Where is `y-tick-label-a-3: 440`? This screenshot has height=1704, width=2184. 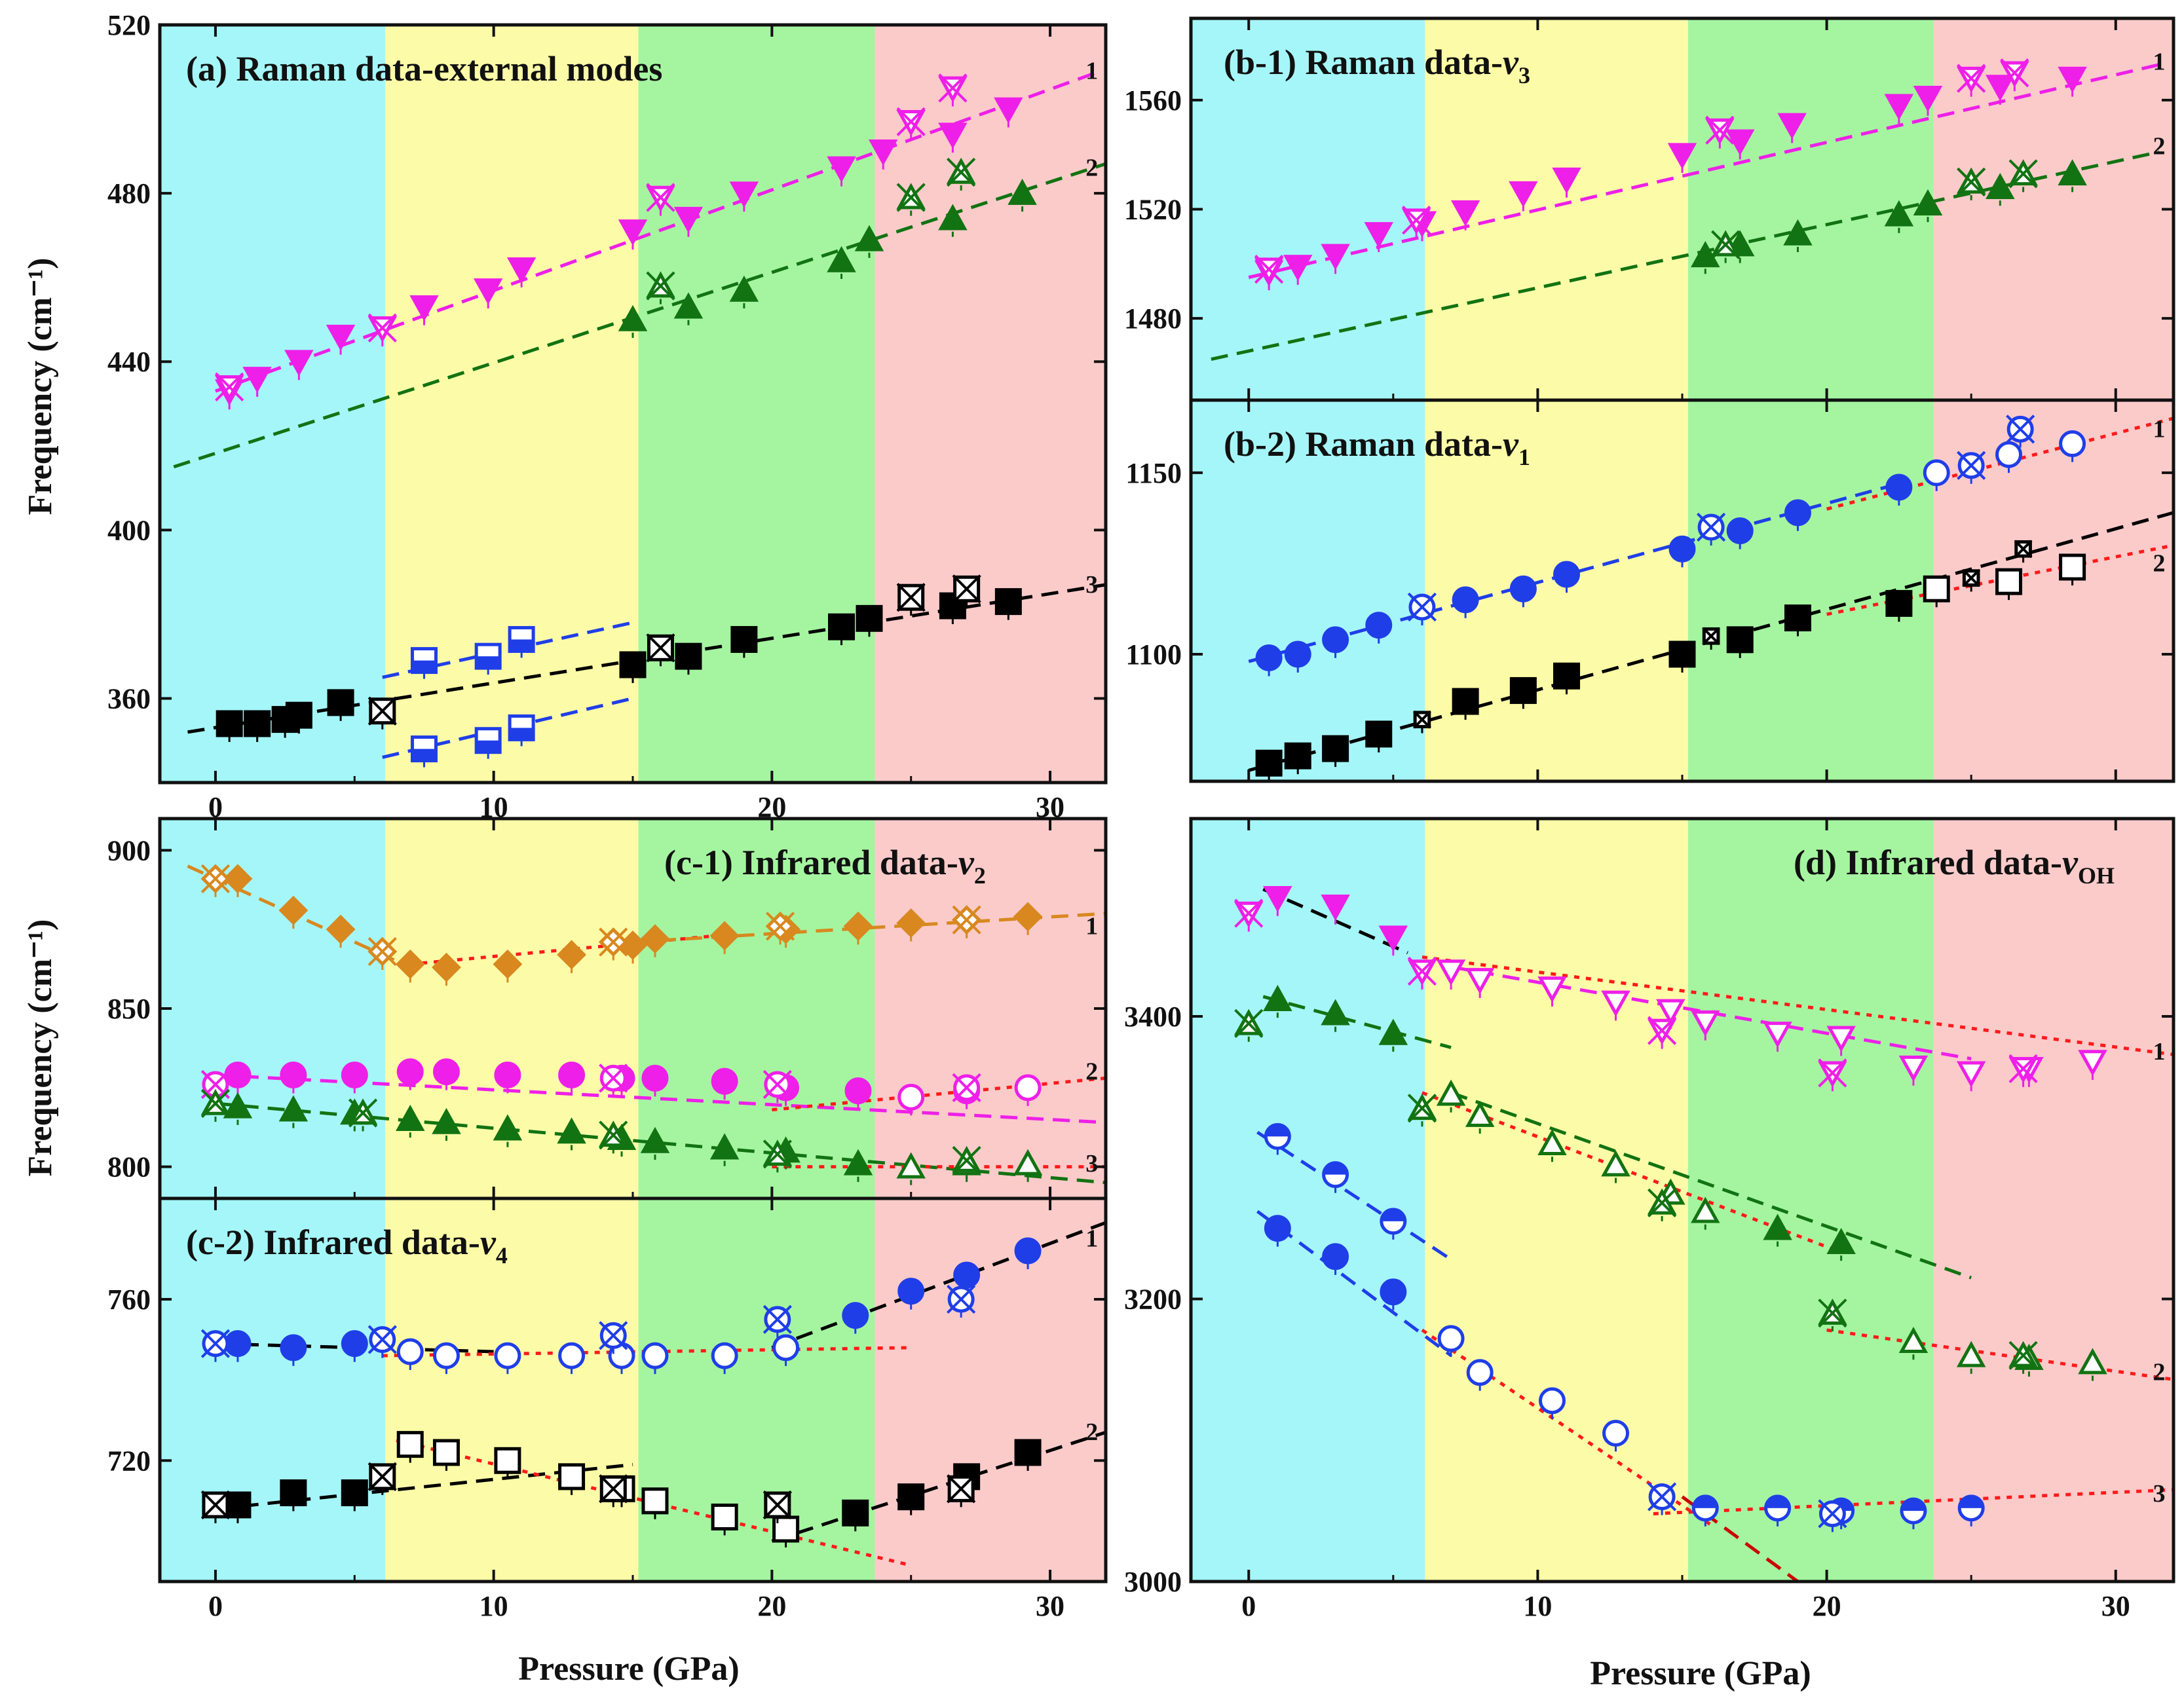
y-tick-label-a-3: 440 is located at coordinates (129, 362).